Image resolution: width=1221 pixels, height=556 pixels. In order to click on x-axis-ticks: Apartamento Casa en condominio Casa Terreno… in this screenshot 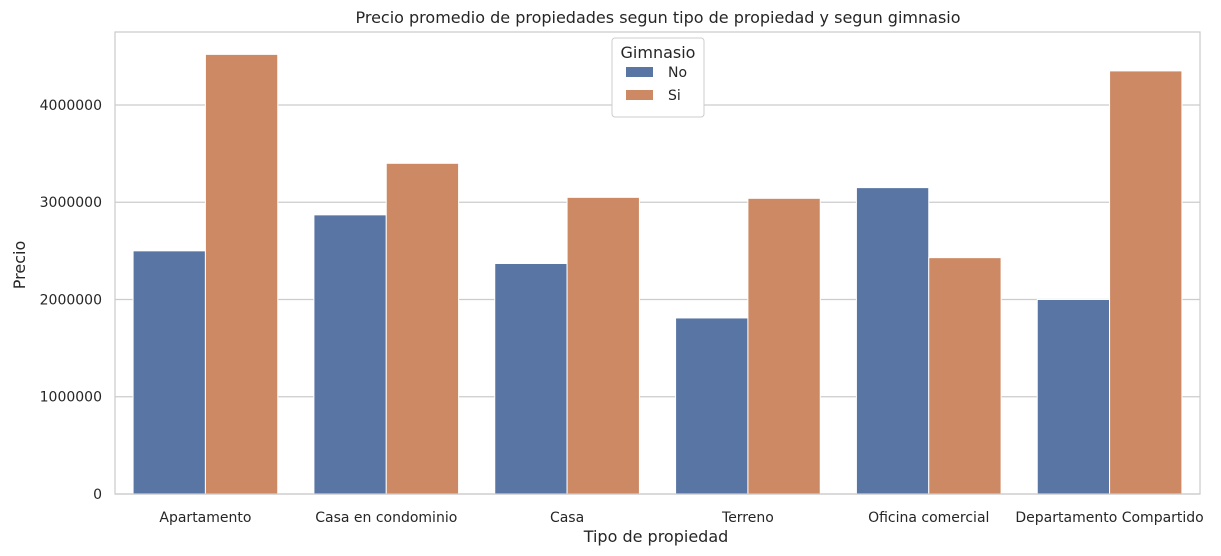, I will do `click(681, 518)`.